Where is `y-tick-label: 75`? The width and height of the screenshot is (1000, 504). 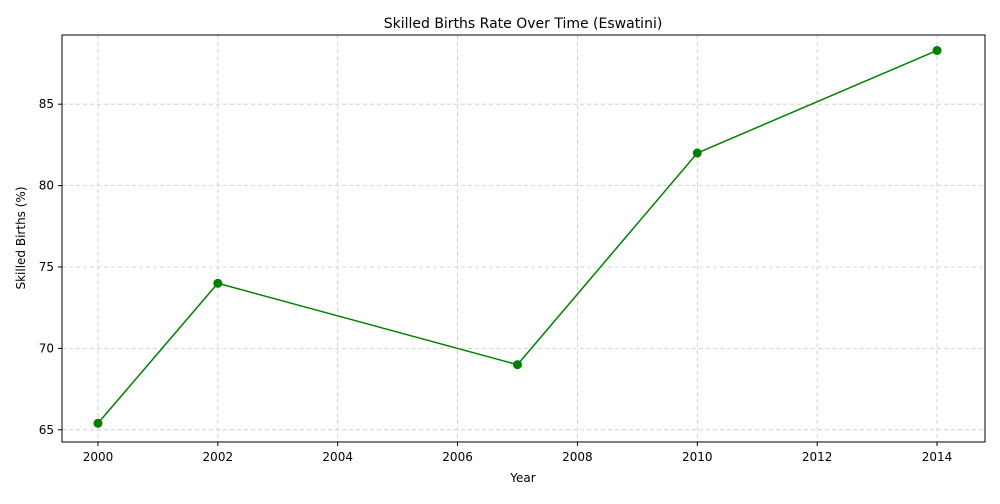 y-tick-label: 75 is located at coordinates (46, 267).